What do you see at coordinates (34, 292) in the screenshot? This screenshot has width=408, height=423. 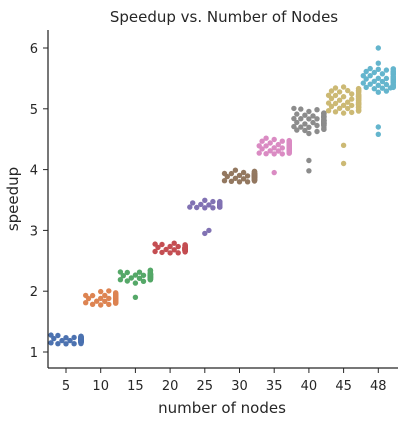 I see `y-tick-label: 2` at bounding box center [34, 292].